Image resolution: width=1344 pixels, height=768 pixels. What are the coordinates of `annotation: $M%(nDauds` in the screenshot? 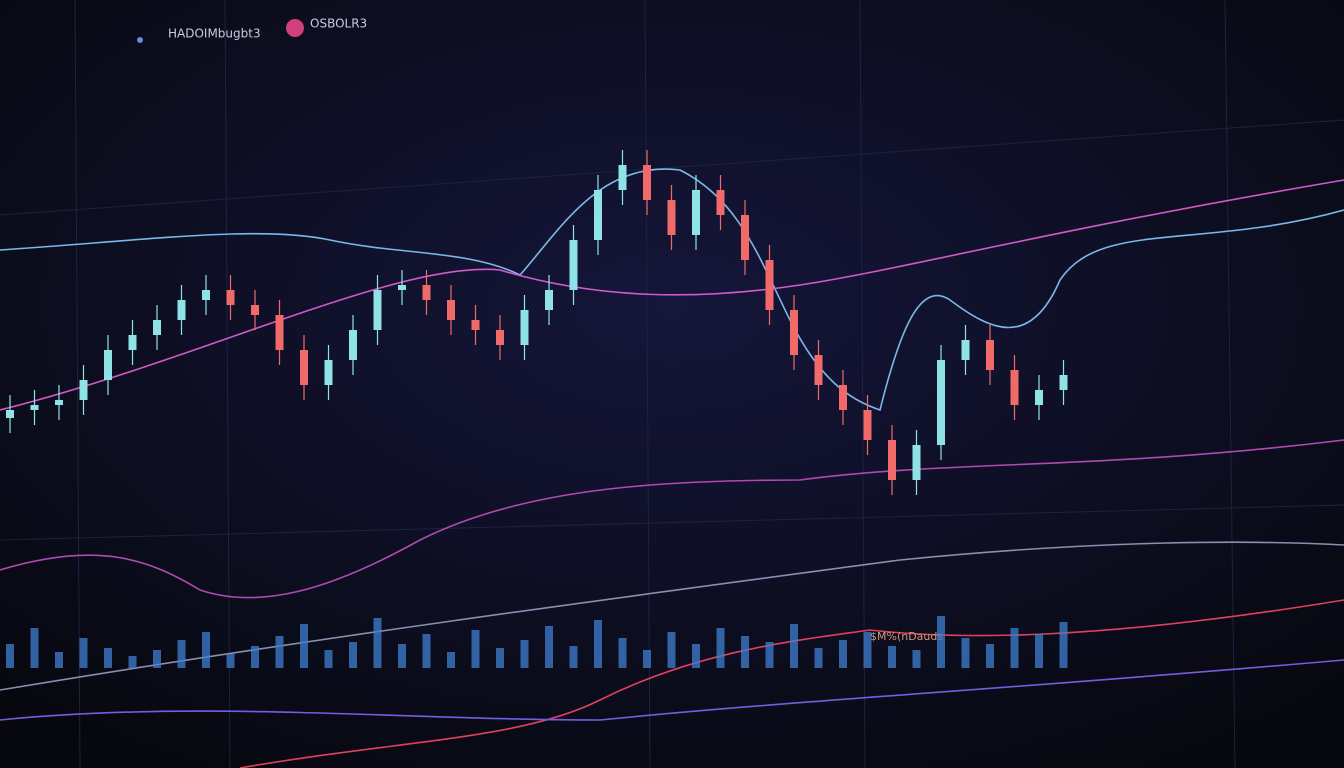 It's located at (906, 636).